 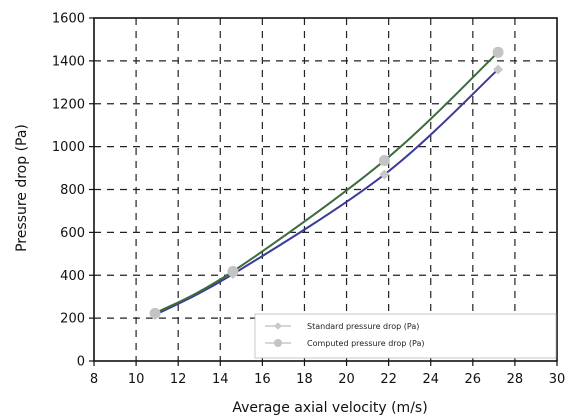 I want to click on x-axis-label: Average axial velocity (m/s), so click(x=329, y=408).